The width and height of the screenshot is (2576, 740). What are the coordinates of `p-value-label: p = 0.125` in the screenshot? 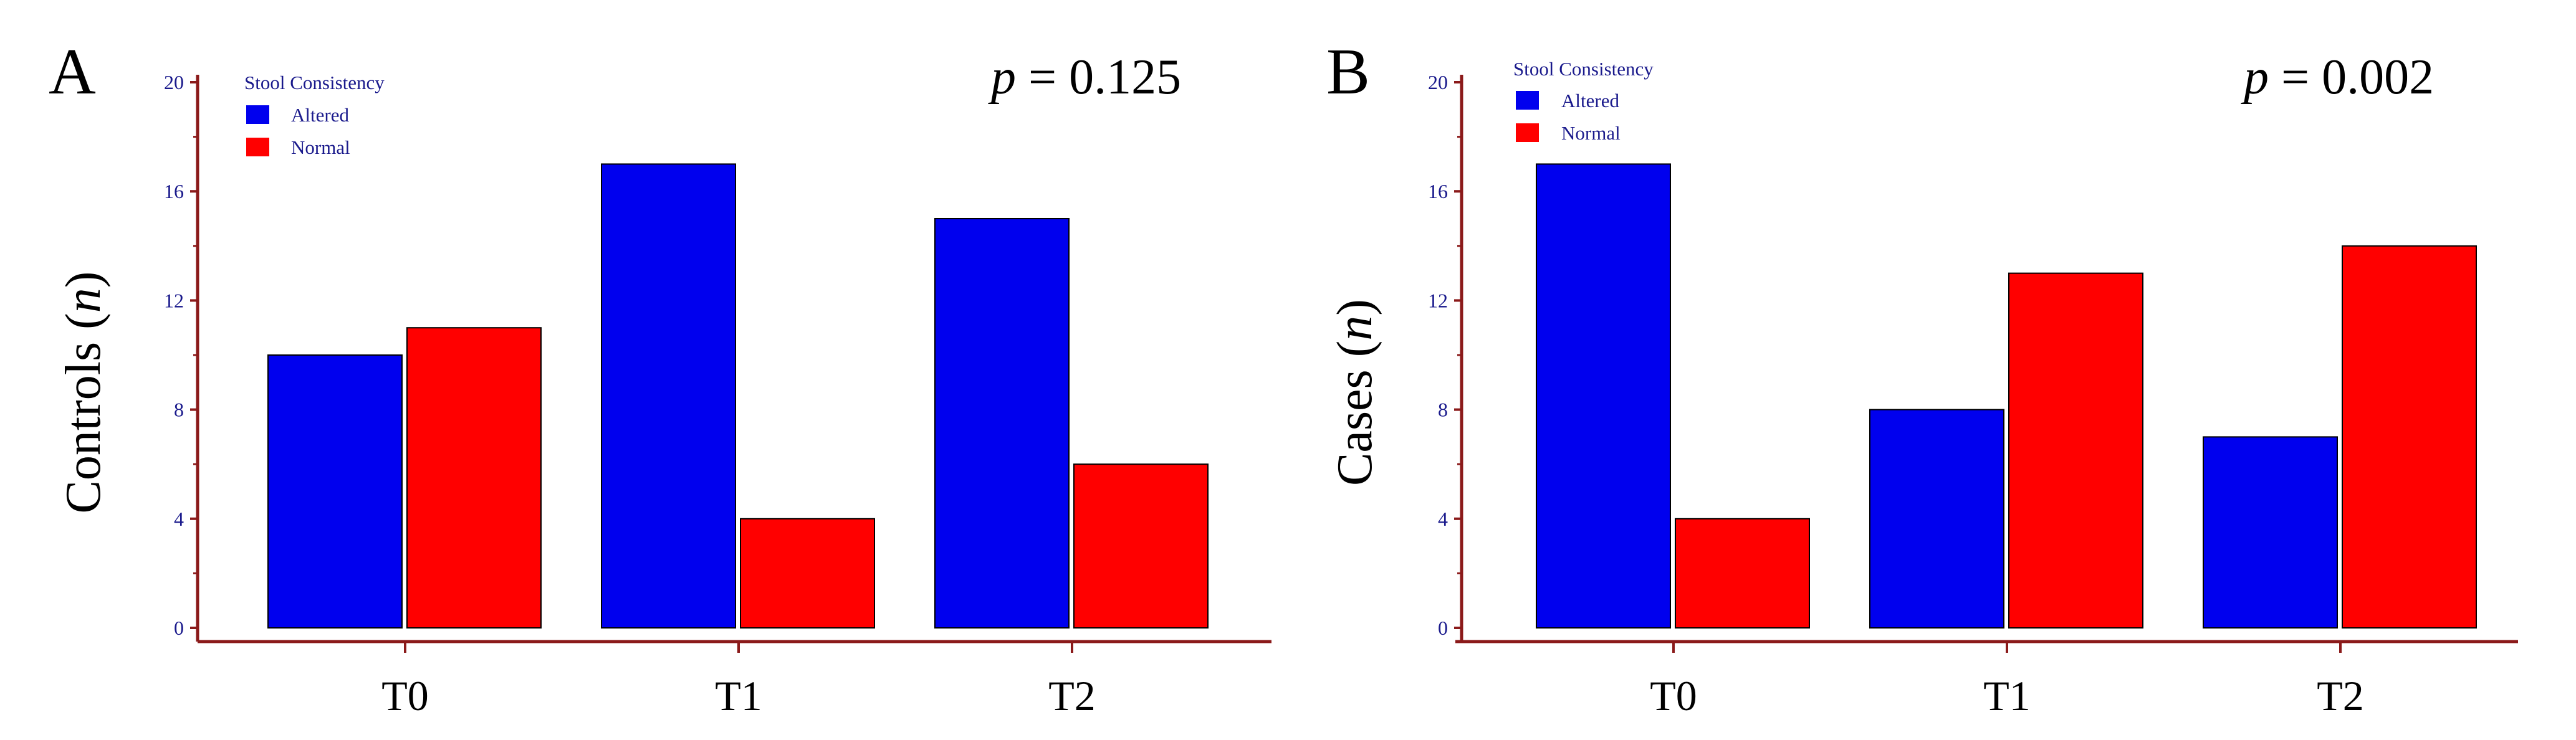 It's located at (1085, 77).